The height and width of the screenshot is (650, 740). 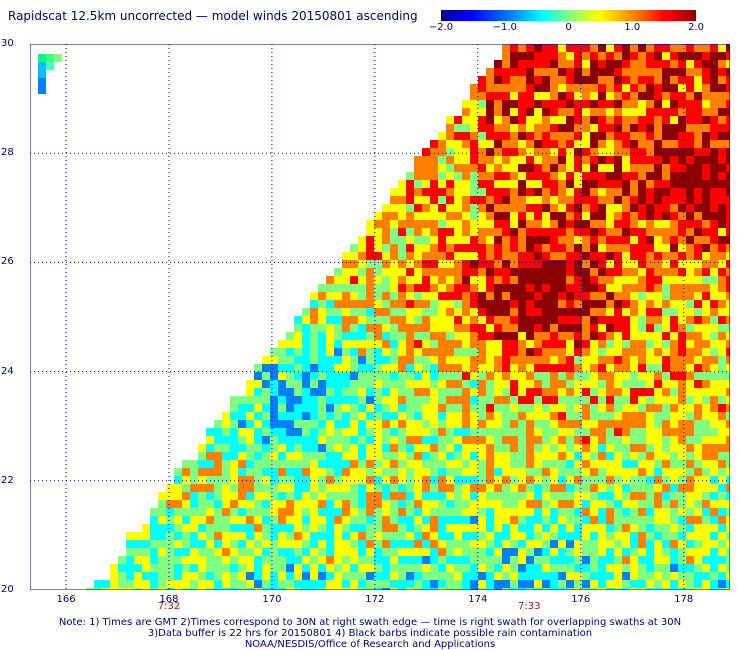 What do you see at coordinates (478, 599) in the screenshot?
I see `longitude-label: 174` at bounding box center [478, 599].